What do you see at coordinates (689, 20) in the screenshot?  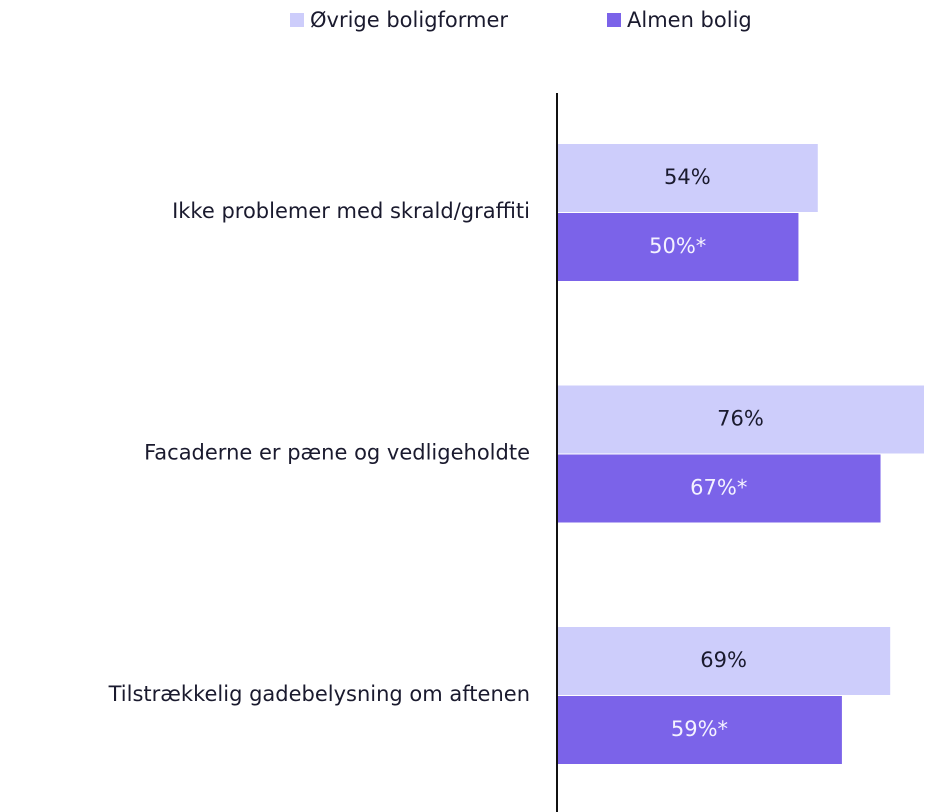 I see `legend-label: Almen bolig` at bounding box center [689, 20].